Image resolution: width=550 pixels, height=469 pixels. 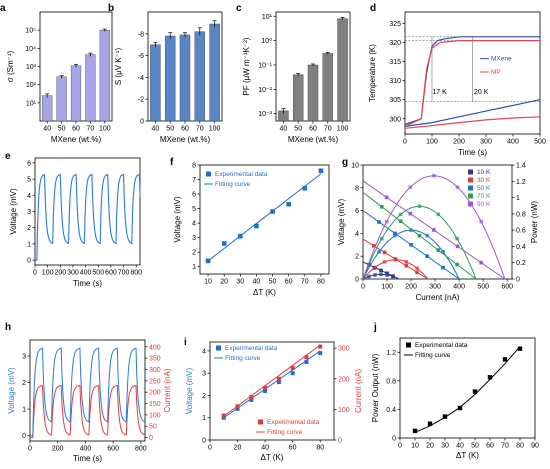 I want to click on y2-tick-label: 0.6, so click(x=521, y=231).